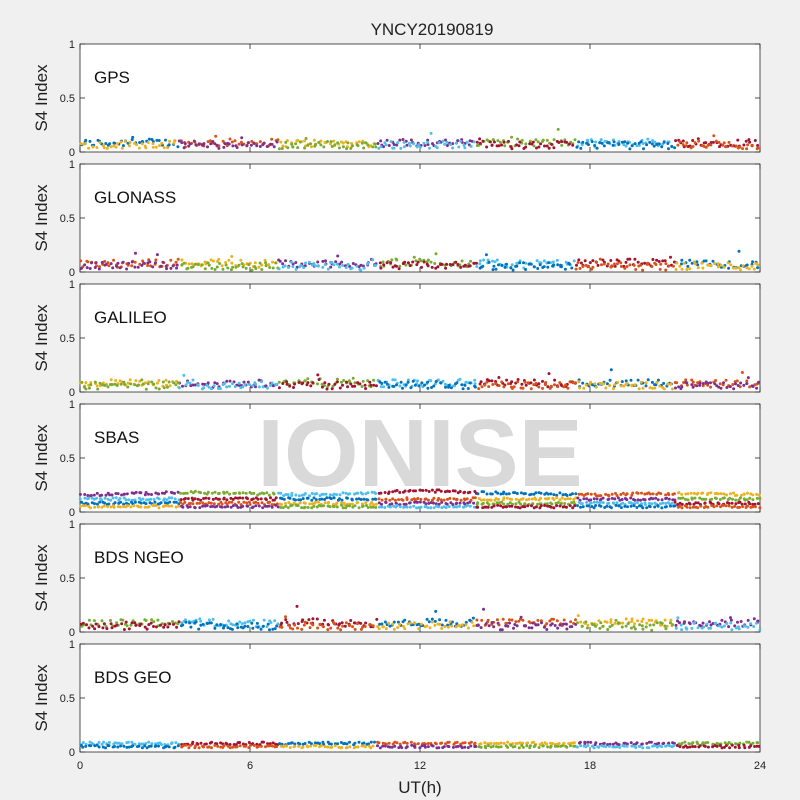 This screenshot has height=800, width=800. What do you see at coordinates (250, 766) in the screenshot?
I see `x-tick-label: 6` at bounding box center [250, 766].